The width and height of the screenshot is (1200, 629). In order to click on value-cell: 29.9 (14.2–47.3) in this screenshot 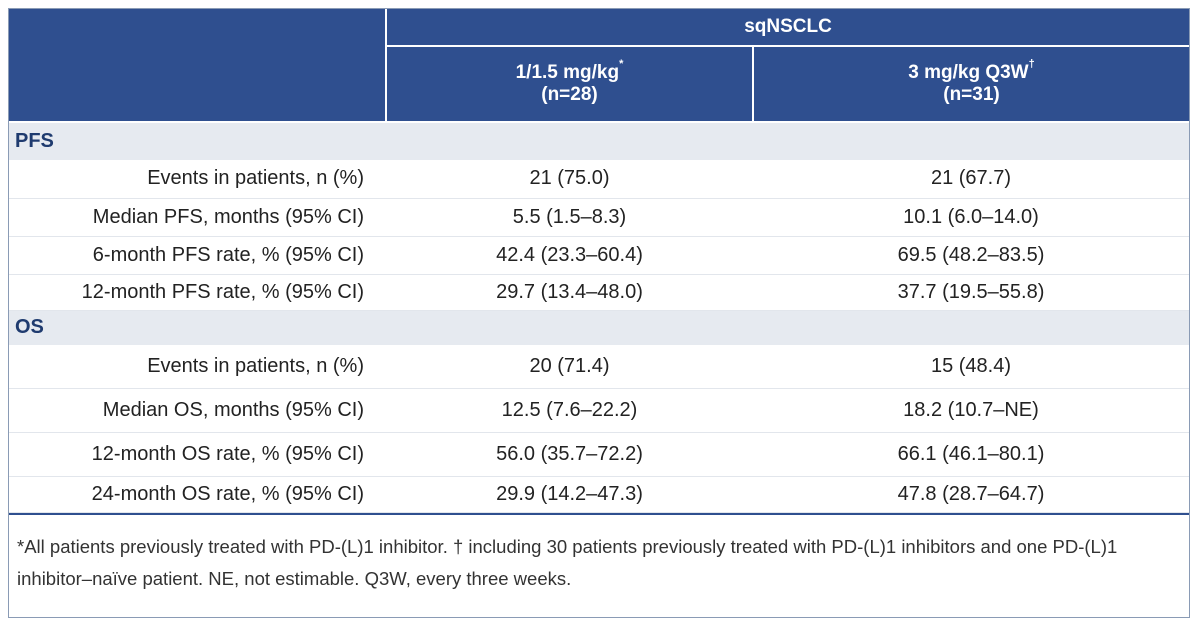, I will do `click(569, 494)`.